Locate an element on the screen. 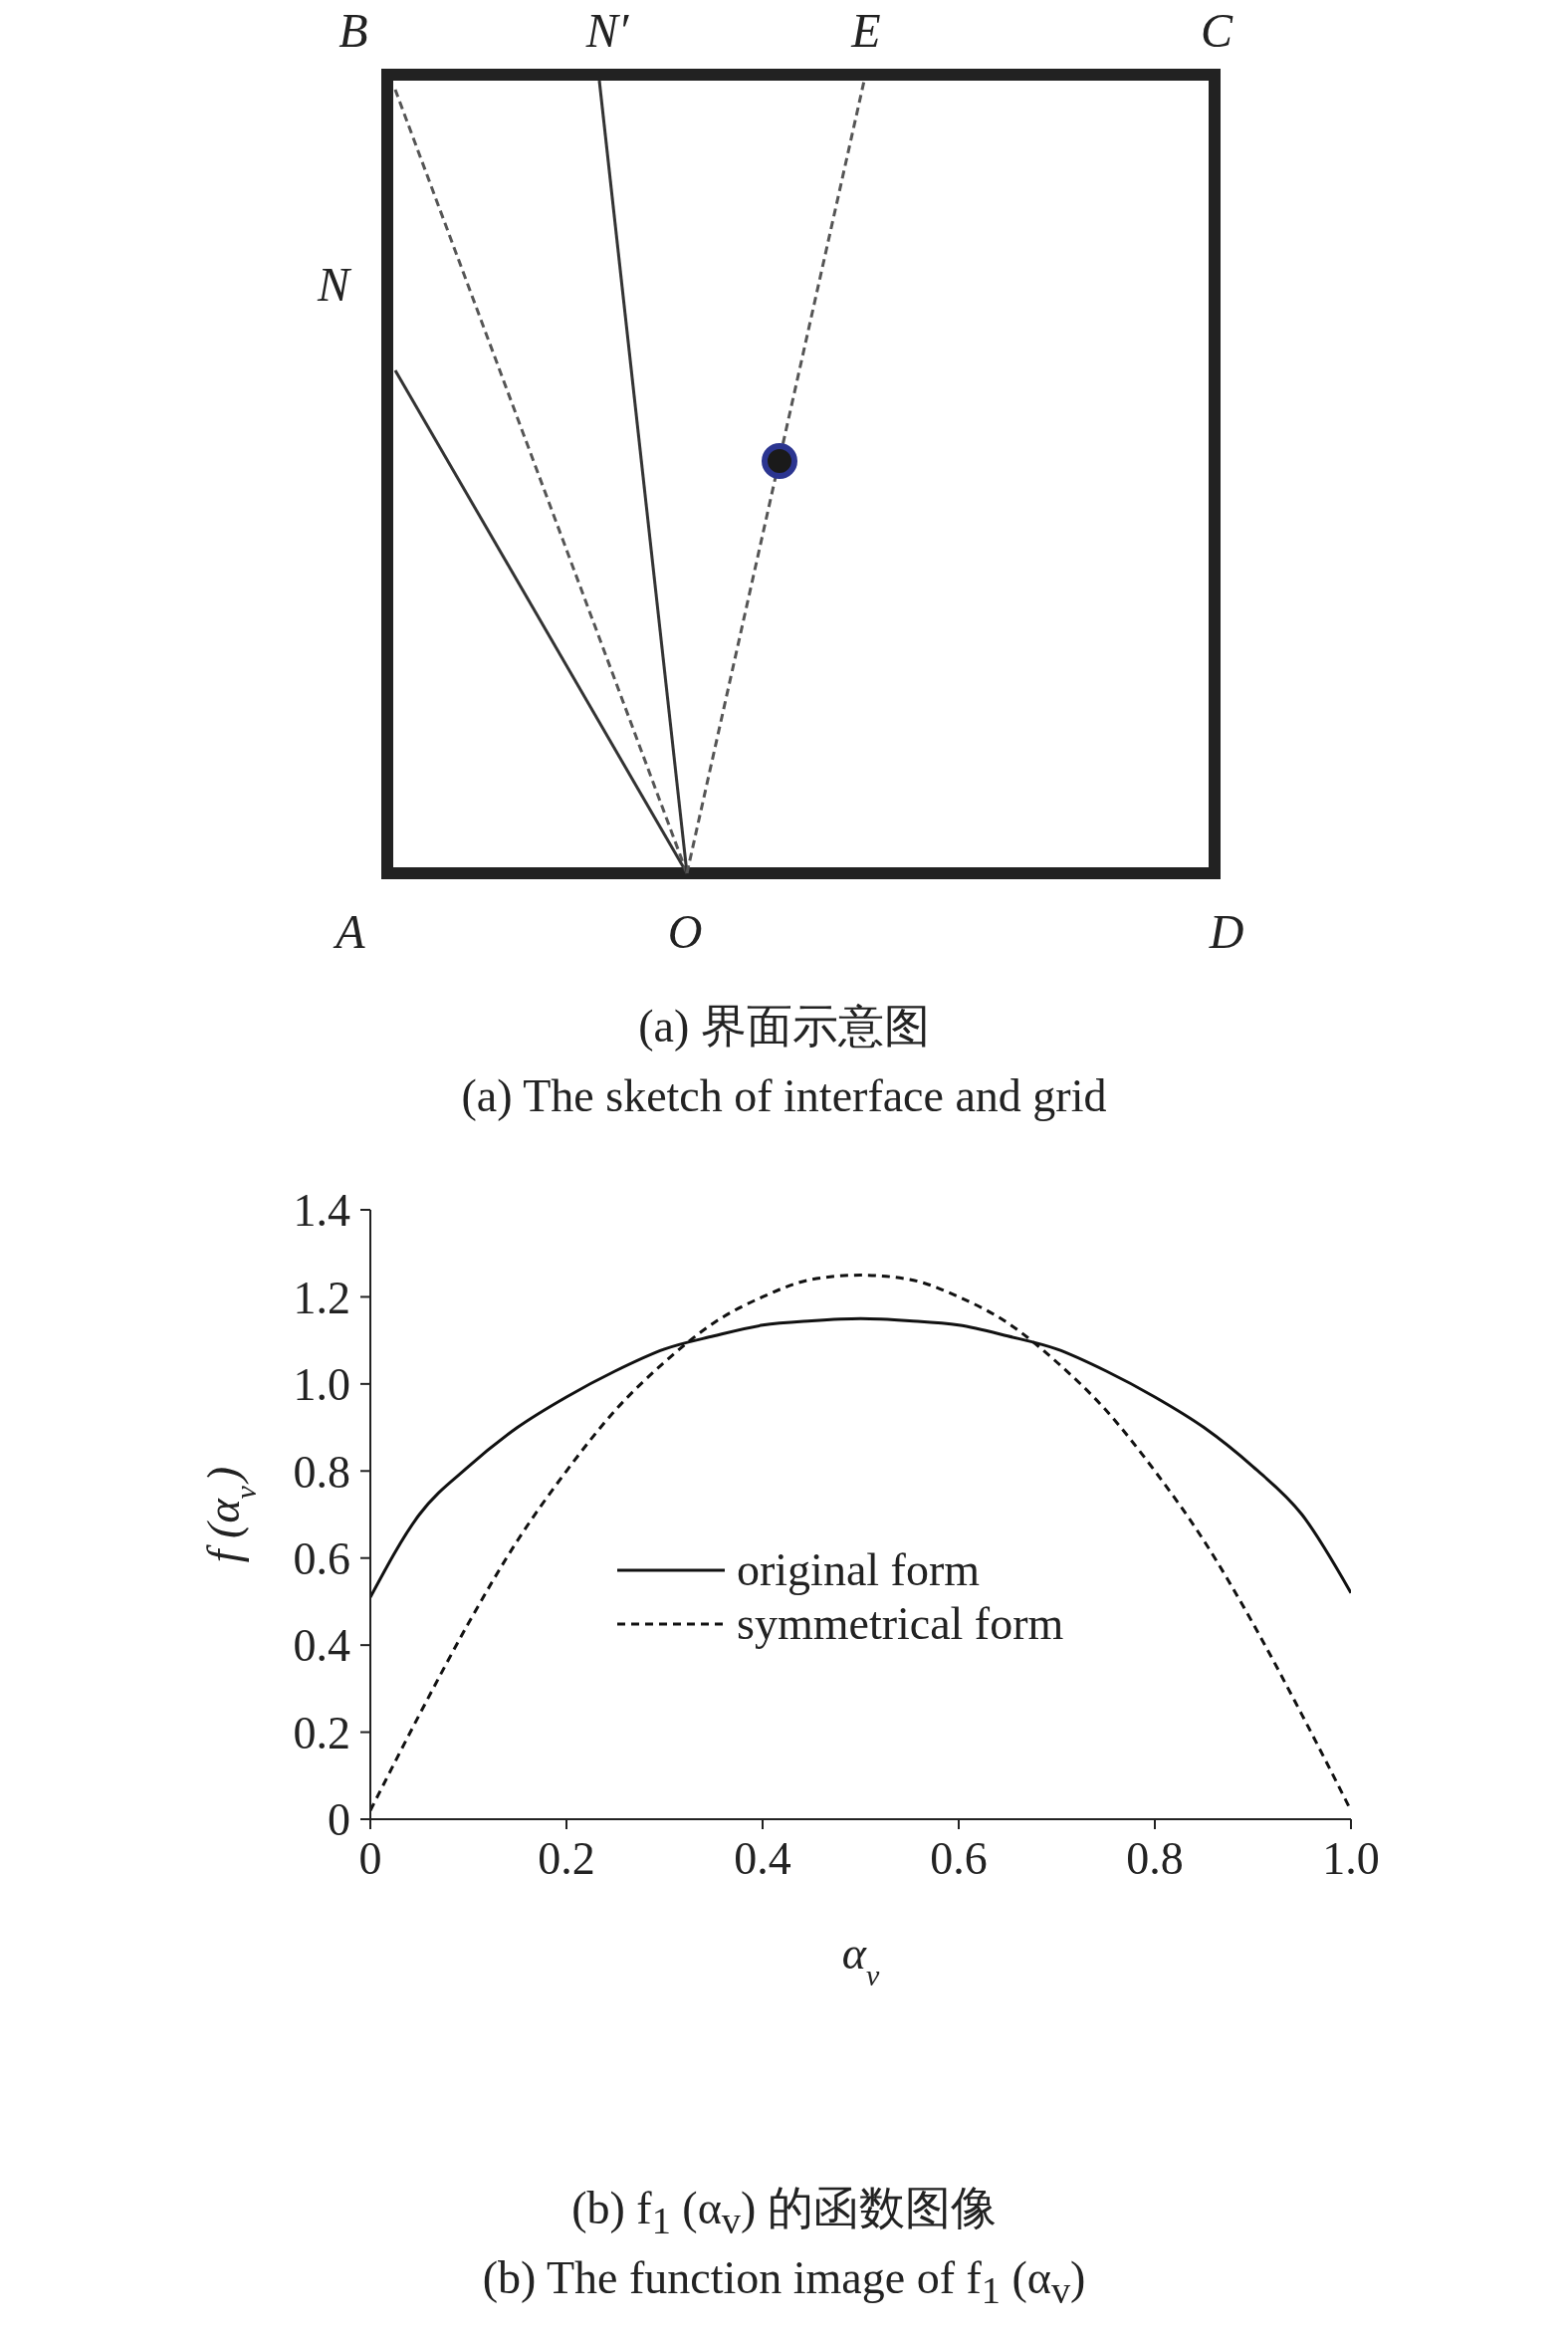  text: E is located at coordinates (865, 30).